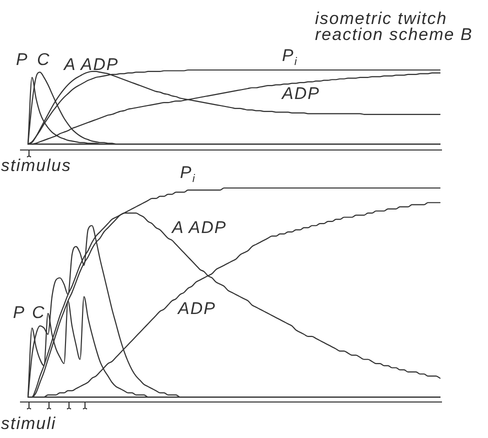 This screenshot has height=438, width=488. I want to click on x-axis-title: stimuli, so click(28, 423).